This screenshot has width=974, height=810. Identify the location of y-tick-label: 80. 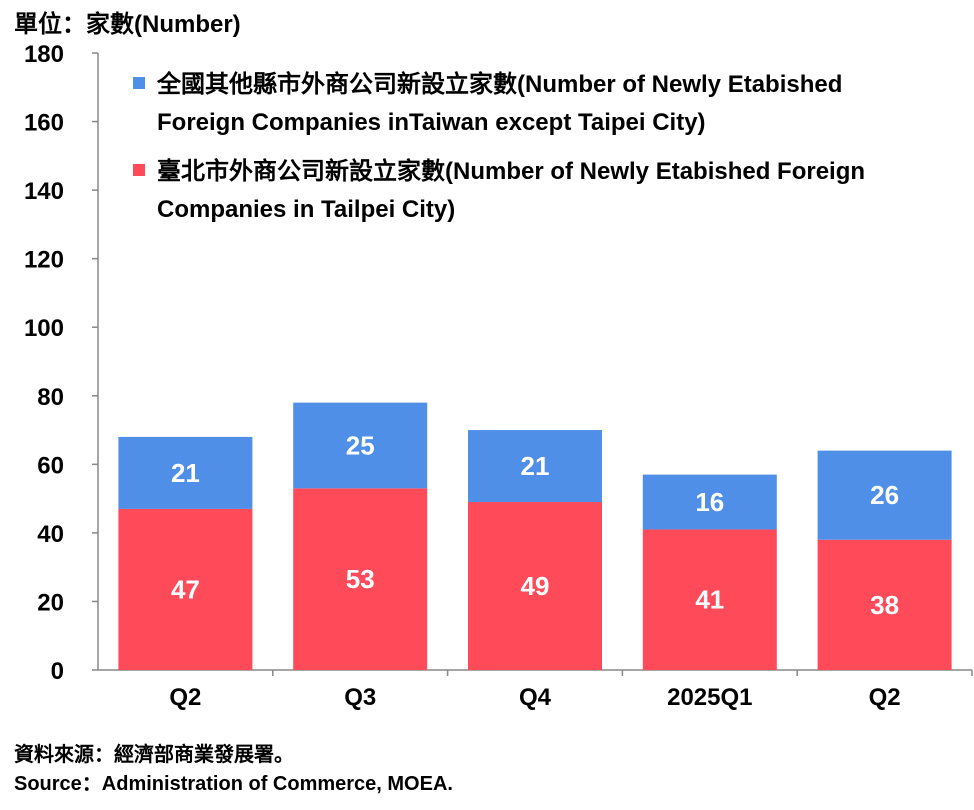
(50, 397).